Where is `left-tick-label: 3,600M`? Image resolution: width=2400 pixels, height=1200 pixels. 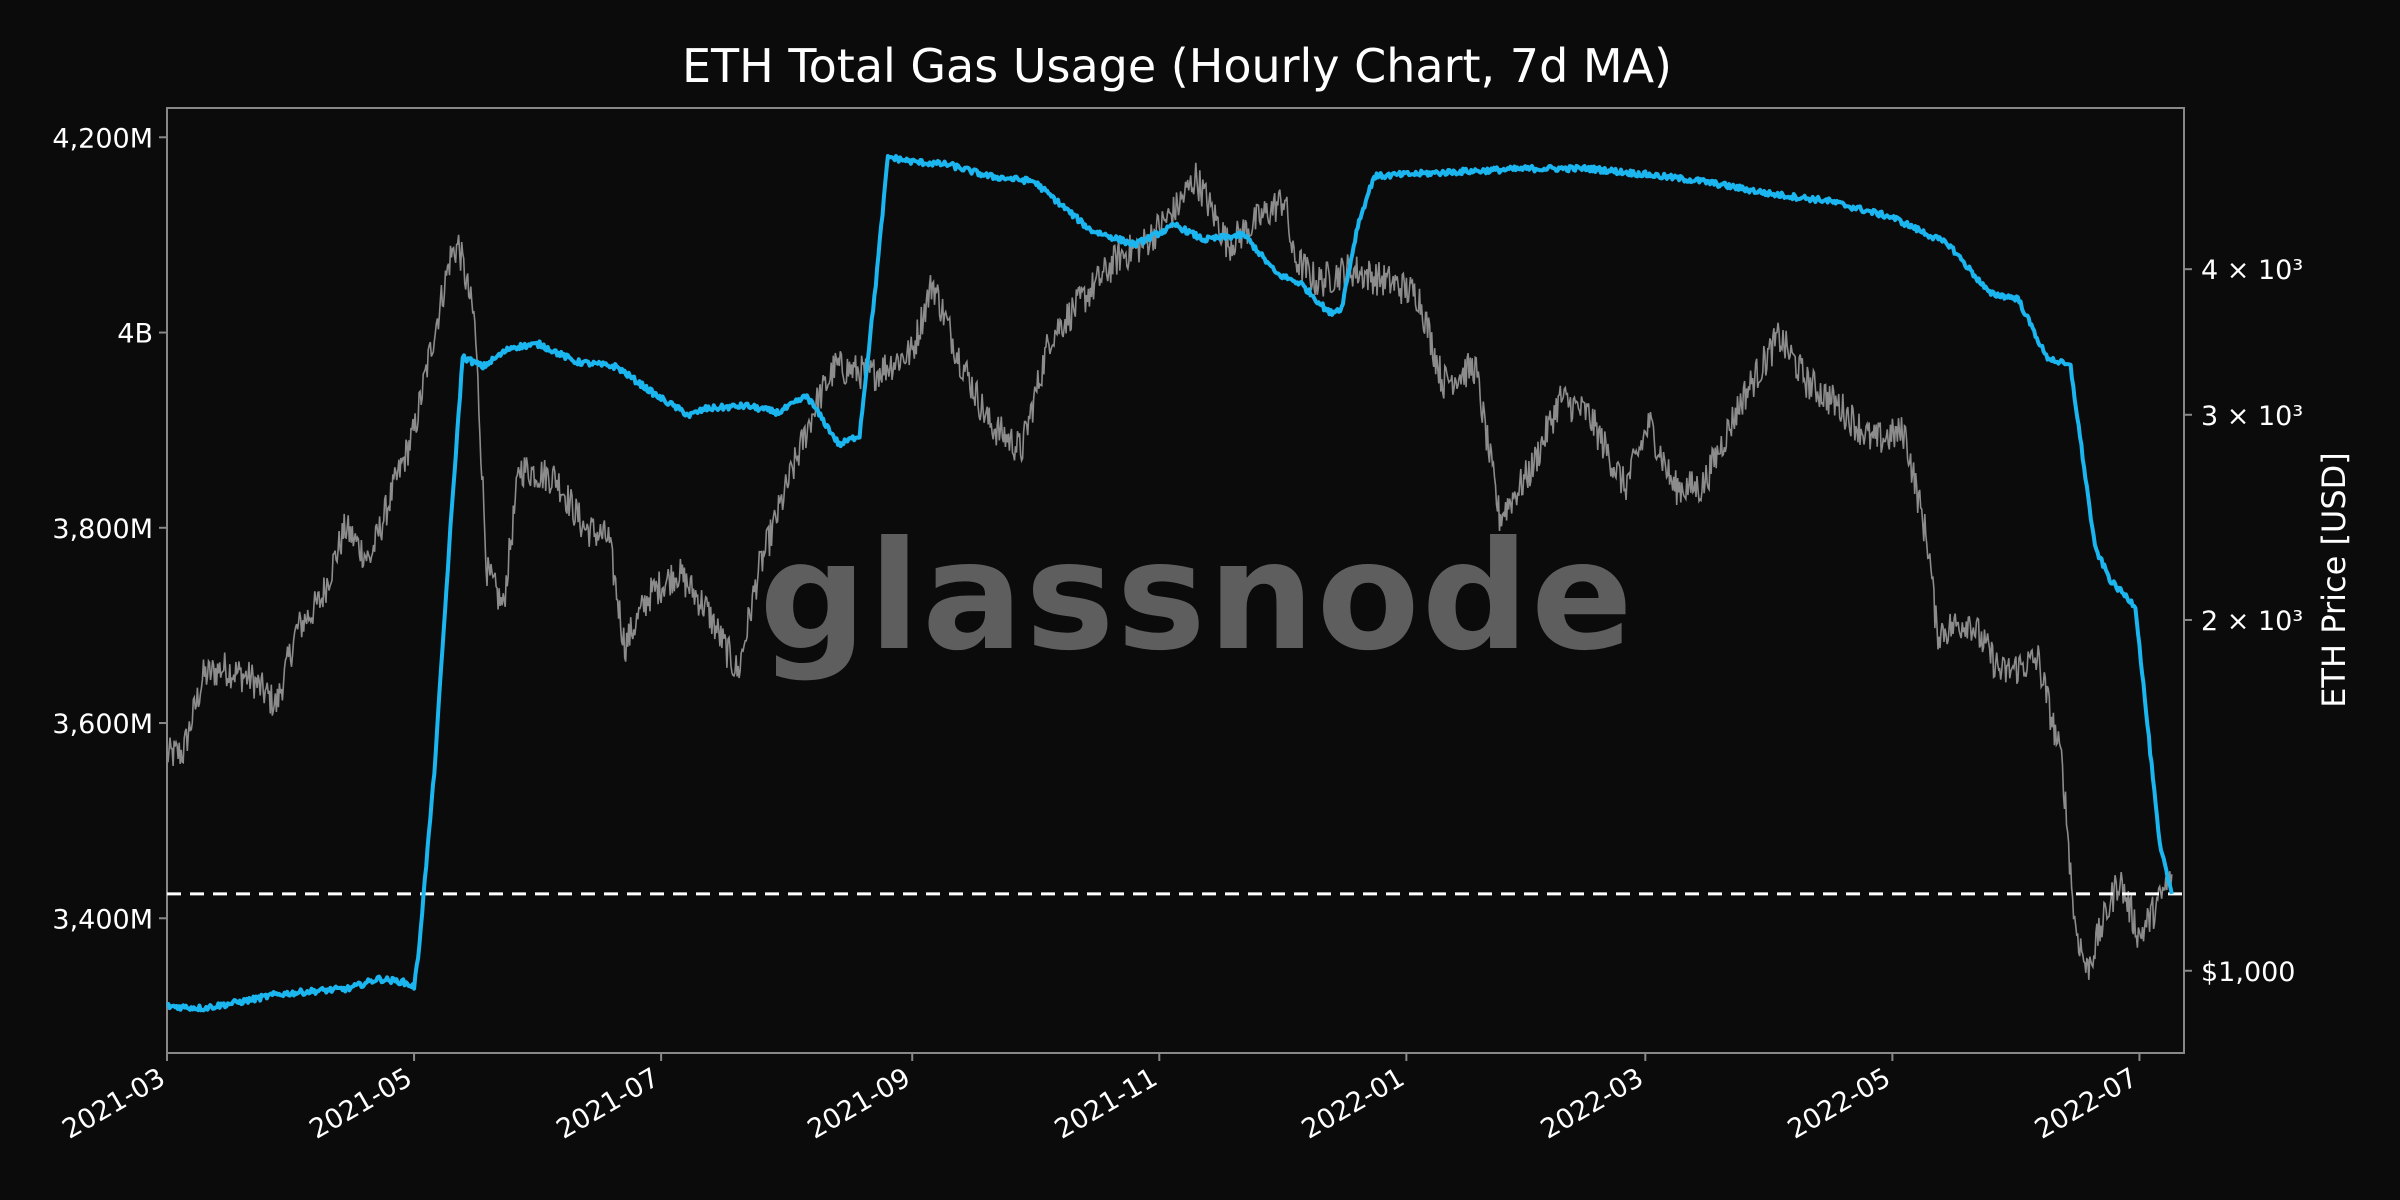 left-tick-label: 3,600M is located at coordinates (102, 724).